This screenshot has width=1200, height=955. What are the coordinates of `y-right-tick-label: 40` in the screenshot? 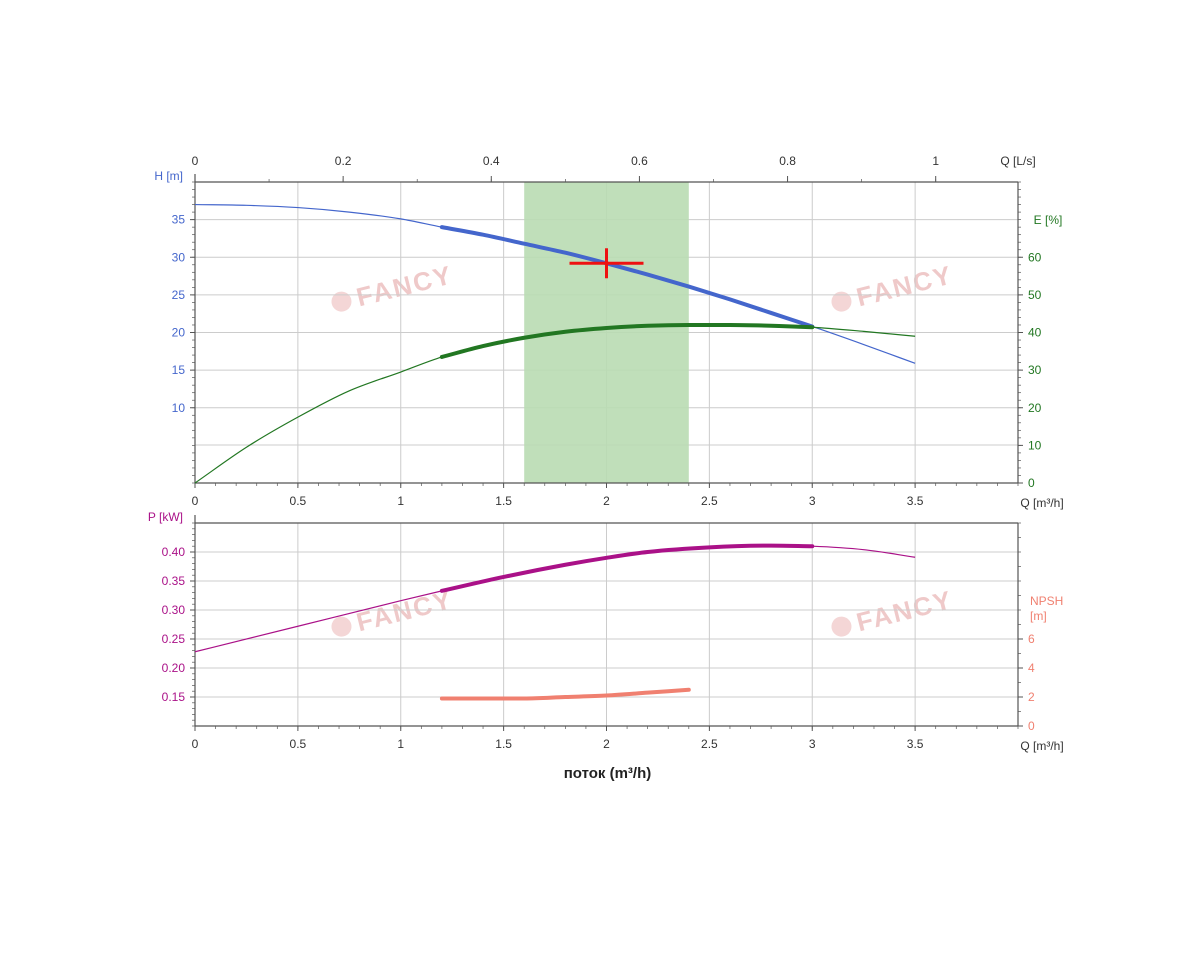 It's located at (1035, 333).